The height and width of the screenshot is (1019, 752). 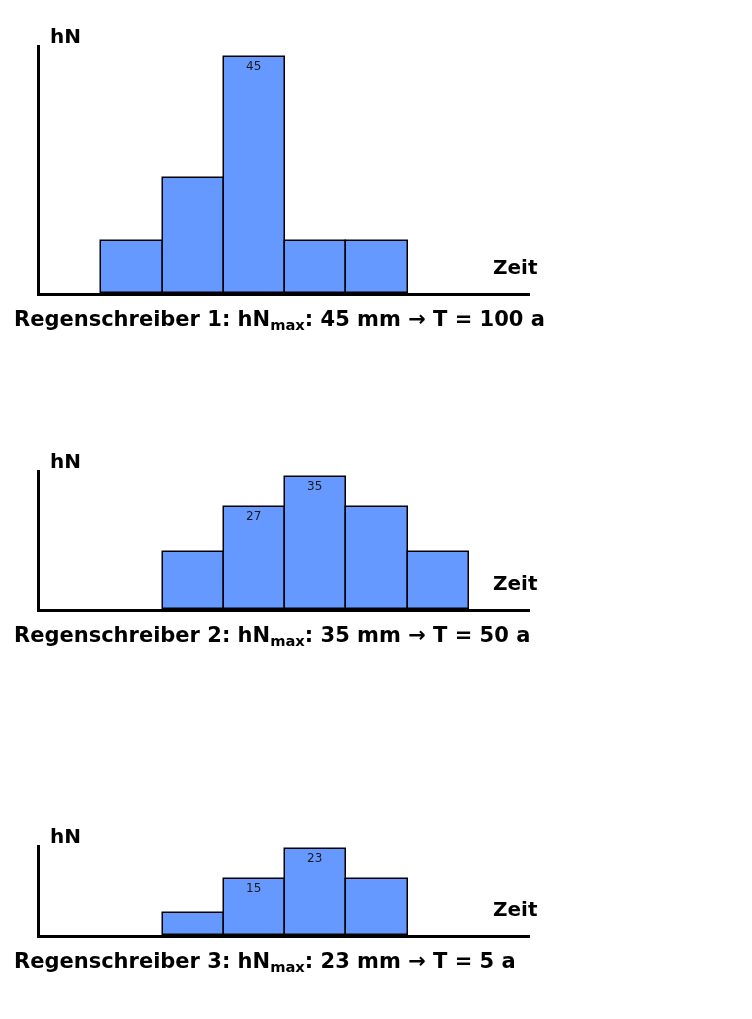 I want to click on data-label: 15, so click(x=254, y=888).